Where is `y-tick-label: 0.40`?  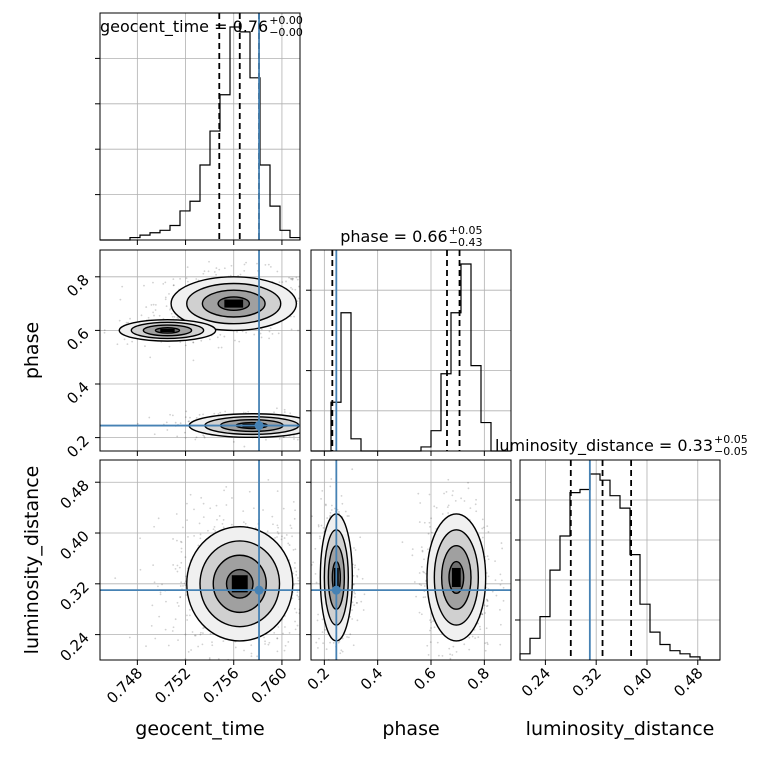 y-tick-label: 0.40 is located at coordinates (74, 545).